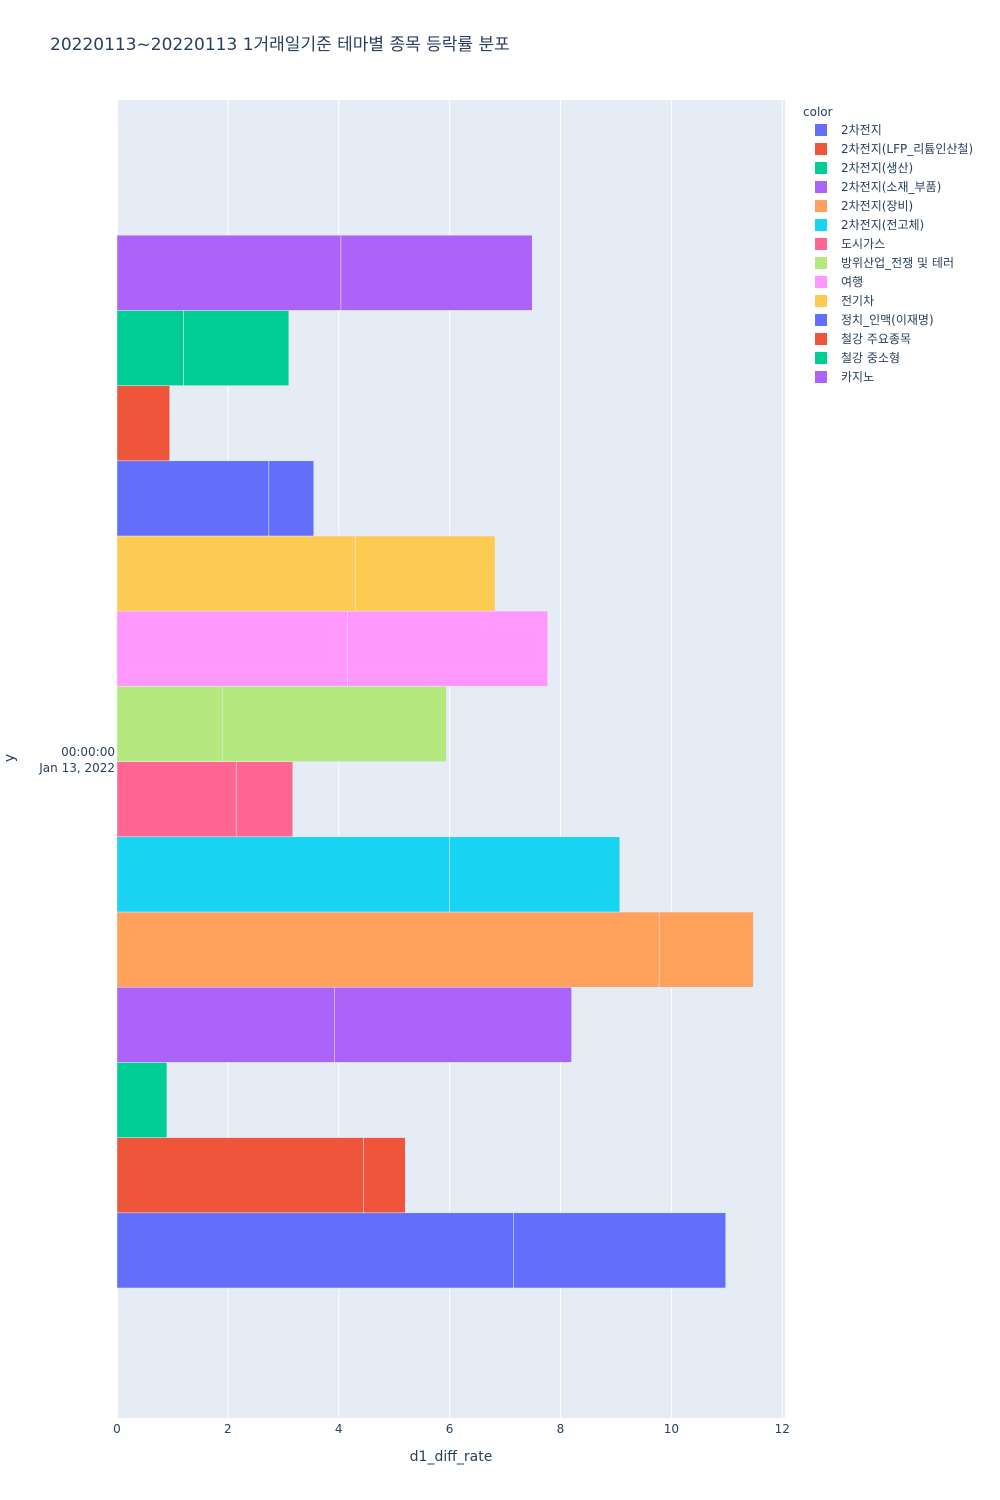 The width and height of the screenshot is (1000, 1500). What do you see at coordinates (857, 301) in the screenshot?
I see `legend-label: 전기차` at bounding box center [857, 301].